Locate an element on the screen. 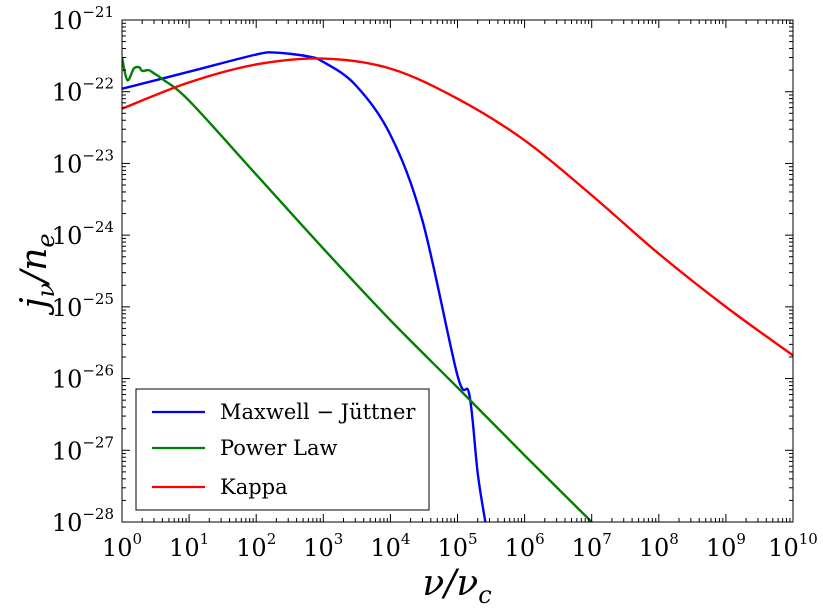 This screenshot has height=611, width=823. y-tick-label: 10−21 is located at coordinates (83, 19).